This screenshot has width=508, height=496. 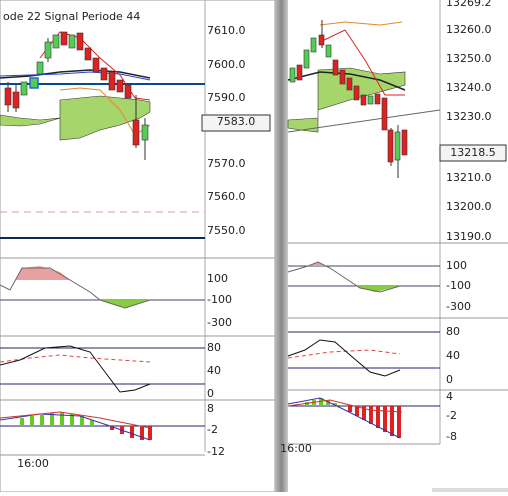 What do you see at coordinates (353, 418) in the screenshot?
I see `macd-histogram` at bounding box center [353, 418].